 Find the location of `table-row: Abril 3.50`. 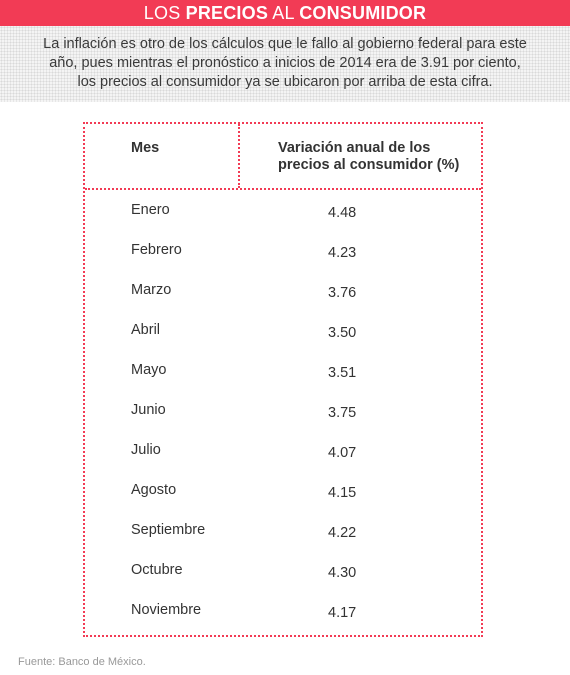

table-row: Abril 3.50 is located at coordinates (283, 342).